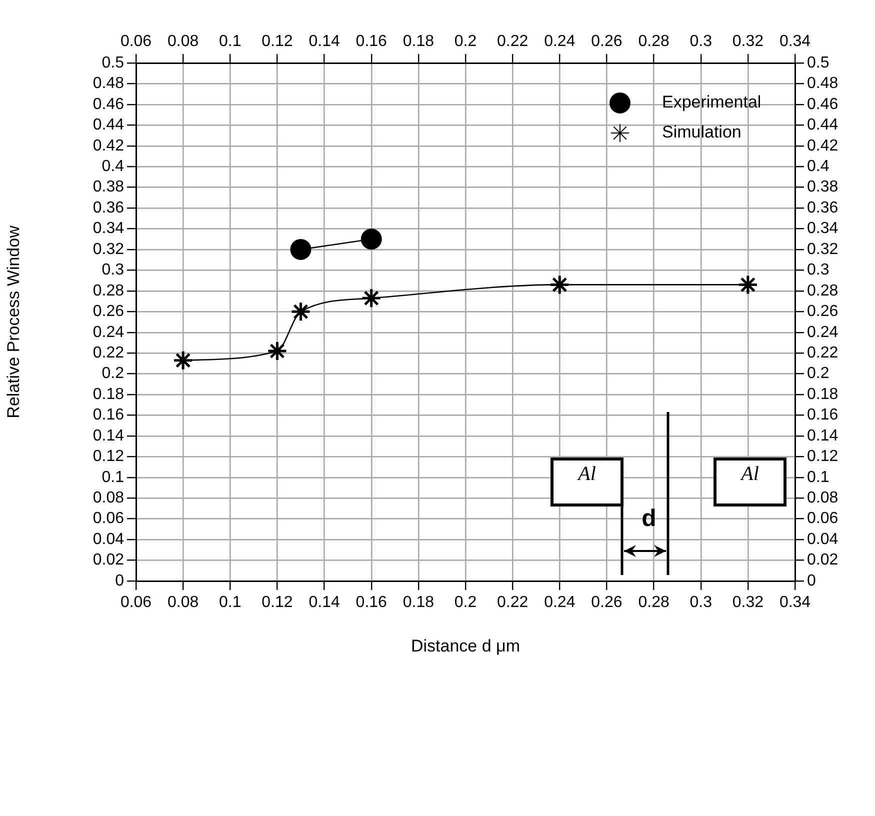  What do you see at coordinates (560, 603) in the screenshot?
I see `x-tick-label: 0.24` at bounding box center [560, 603].